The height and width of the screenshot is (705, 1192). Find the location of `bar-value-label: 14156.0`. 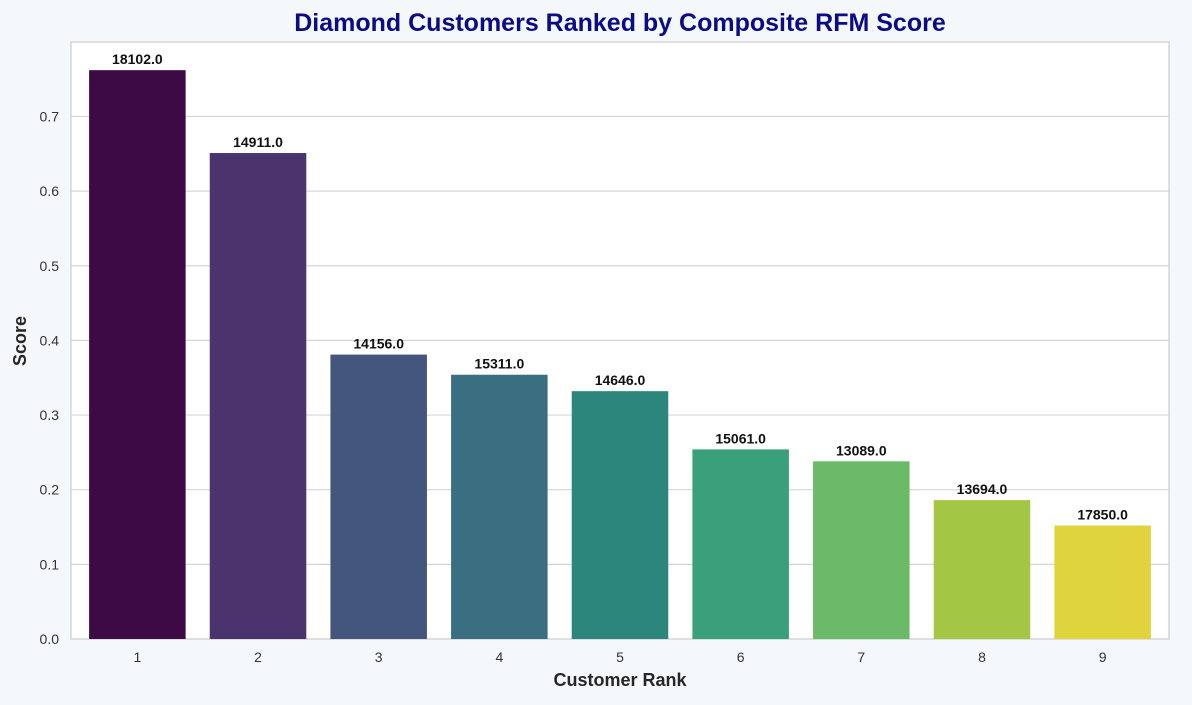

bar-value-label: 14156.0 is located at coordinates (378, 344).